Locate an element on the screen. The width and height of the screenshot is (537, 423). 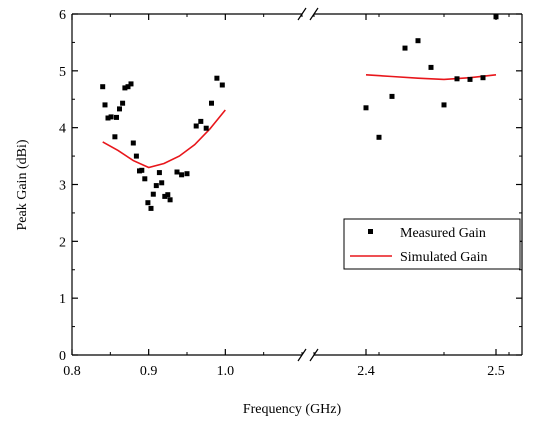
legend: Measured Gain Simulated Gain is located at coordinates (432, 244).